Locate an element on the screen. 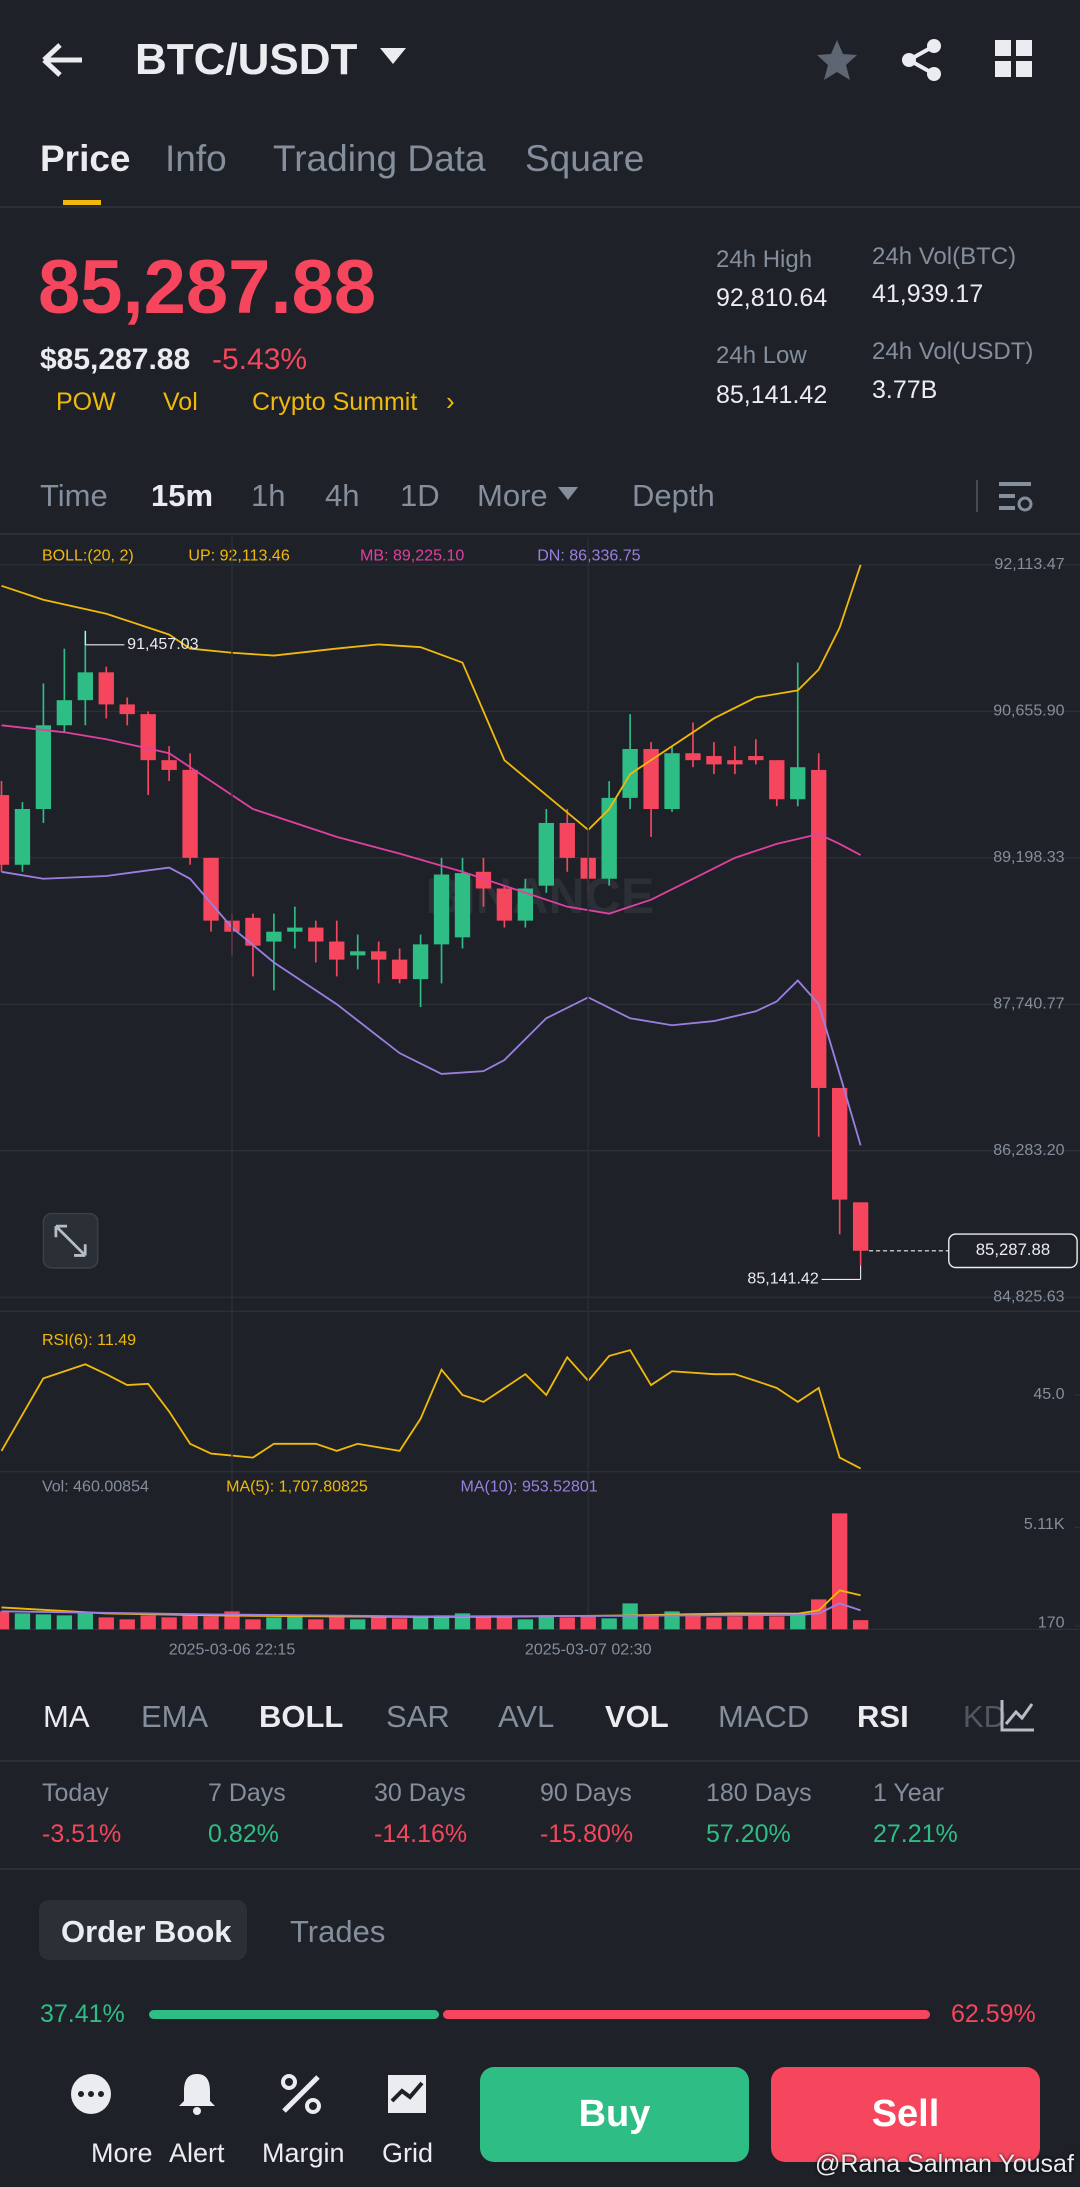 The width and height of the screenshot is (1080, 2187). more-icon is located at coordinates (91, 2094).